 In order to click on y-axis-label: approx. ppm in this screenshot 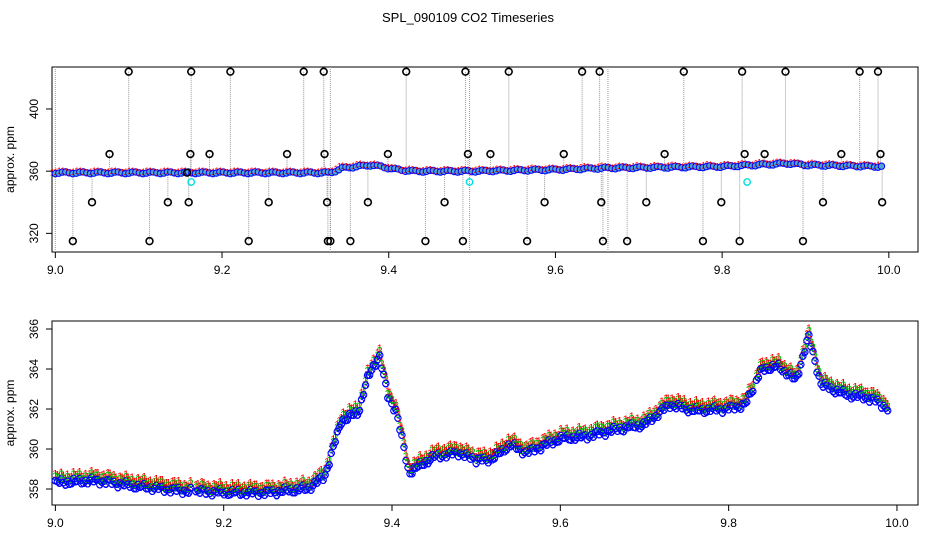, I will do `click(10, 413)`.